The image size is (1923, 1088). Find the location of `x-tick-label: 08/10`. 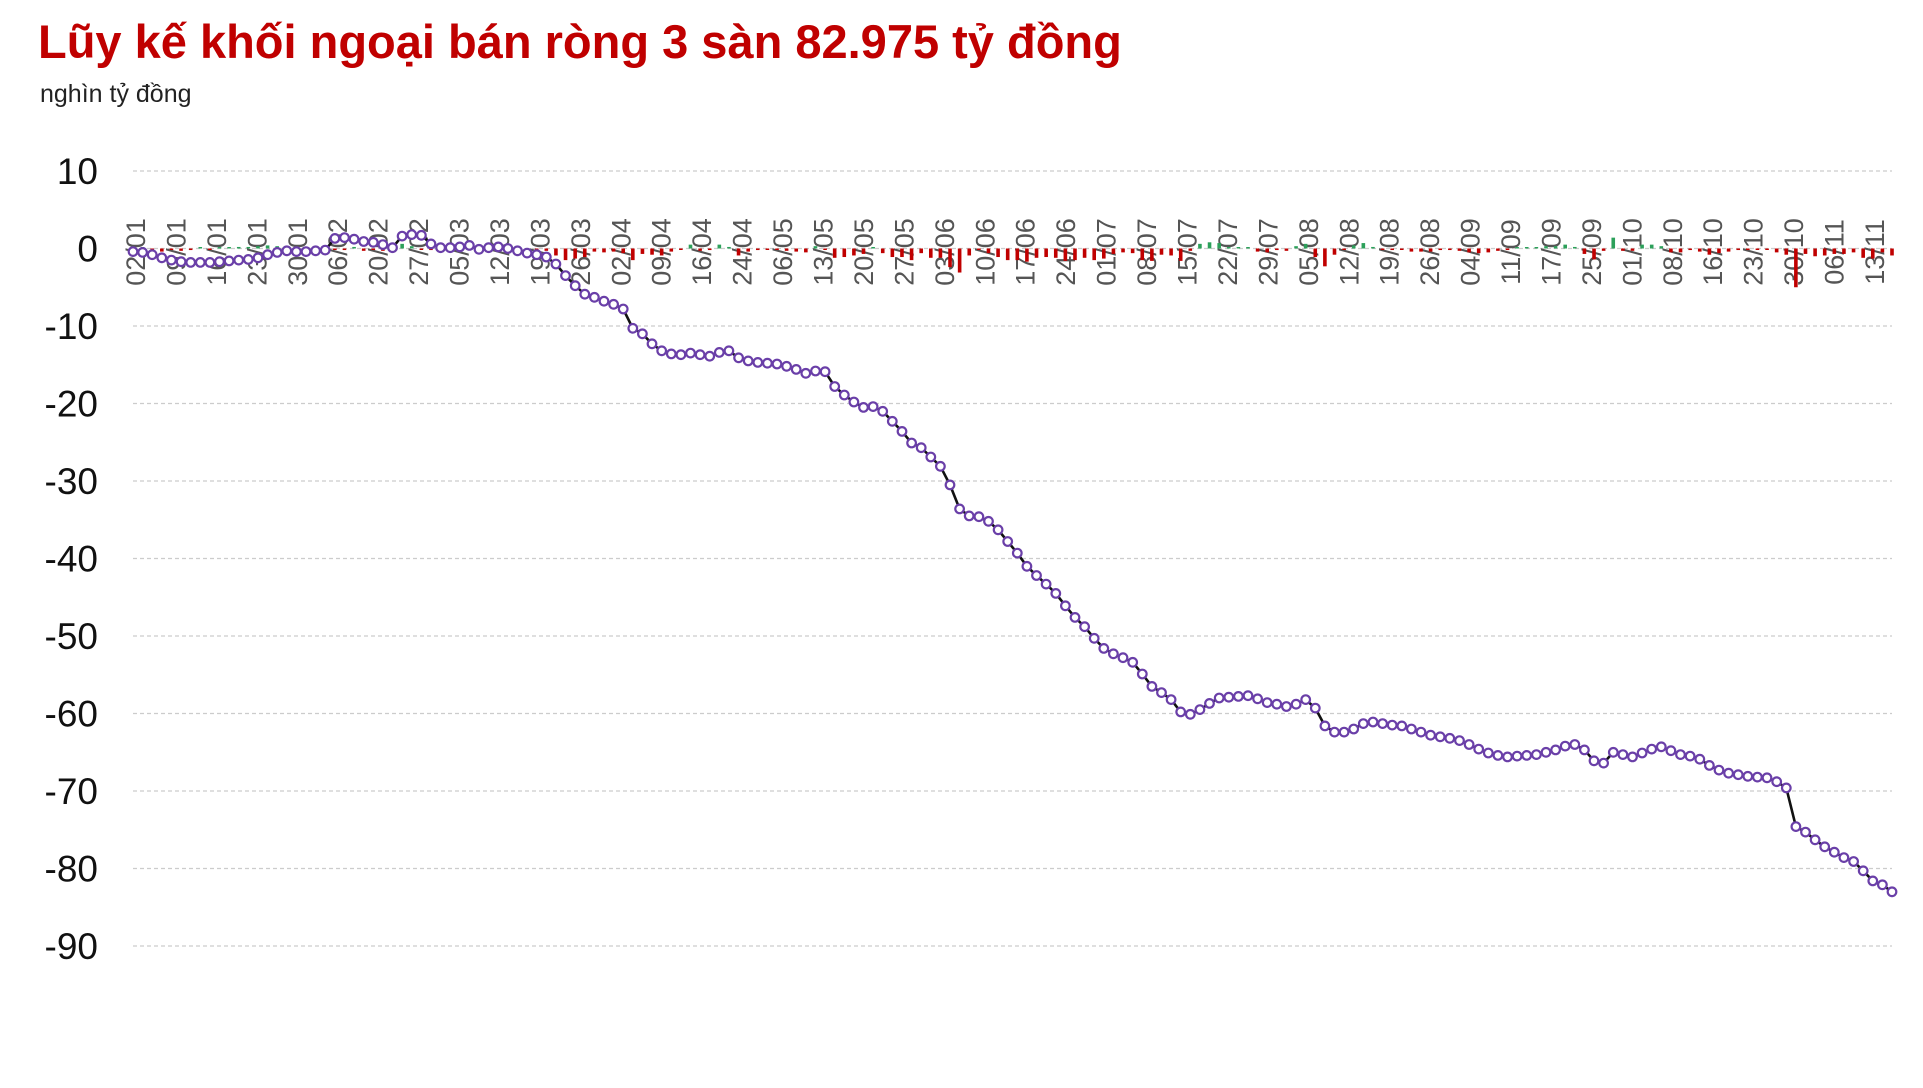

x-tick-label: 08/10 is located at coordinates (1673, 252).